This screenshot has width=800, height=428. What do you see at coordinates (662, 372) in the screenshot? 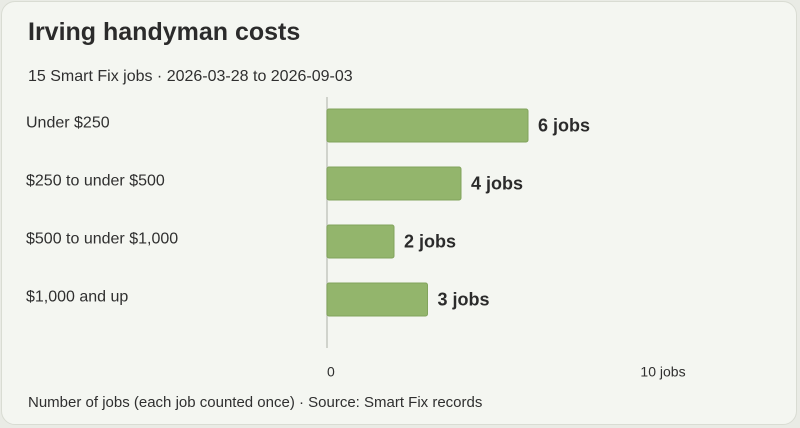
I see `x-tick-label: 10 jobs` at bounding box center [662, 372].